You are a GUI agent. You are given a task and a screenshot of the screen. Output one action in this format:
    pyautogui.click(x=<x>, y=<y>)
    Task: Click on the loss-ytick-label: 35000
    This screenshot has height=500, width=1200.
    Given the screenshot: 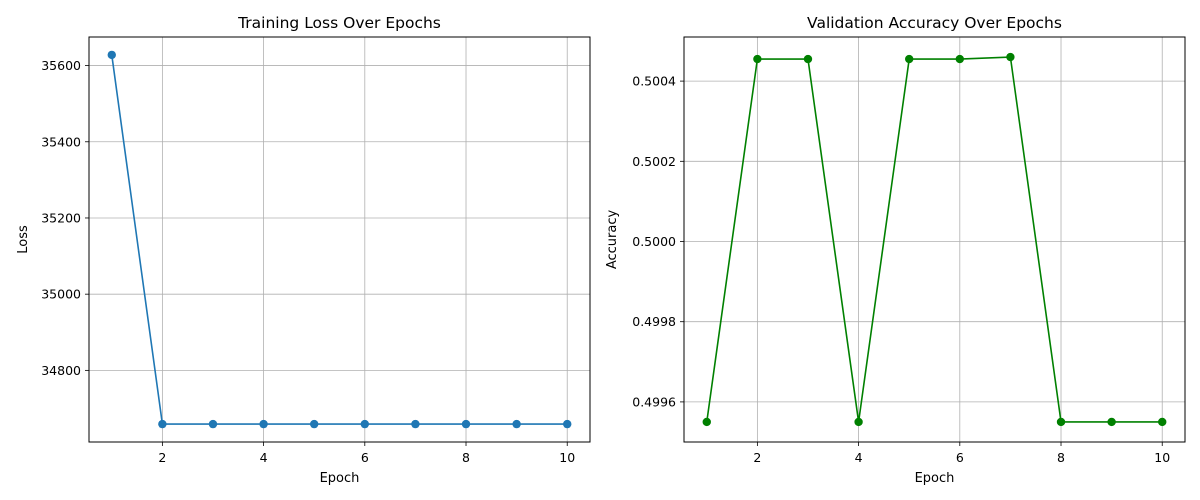 What is the action you would take?
    pyautogui.click(x=61, y=294)
    